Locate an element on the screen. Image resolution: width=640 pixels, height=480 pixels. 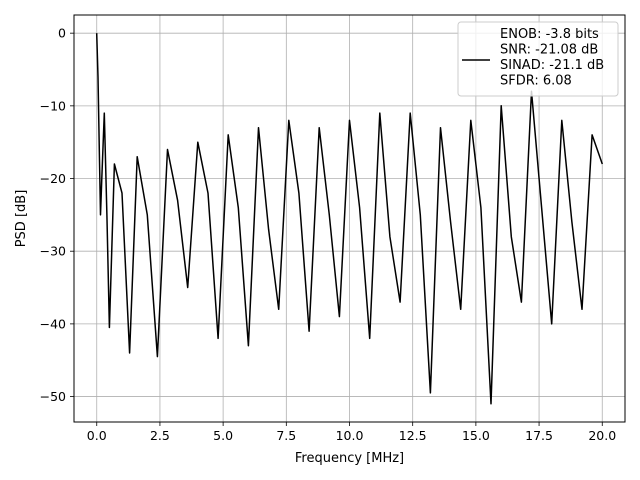
legend-sfdr: SFDR: 6.08 is located at coordinates (536, 81).